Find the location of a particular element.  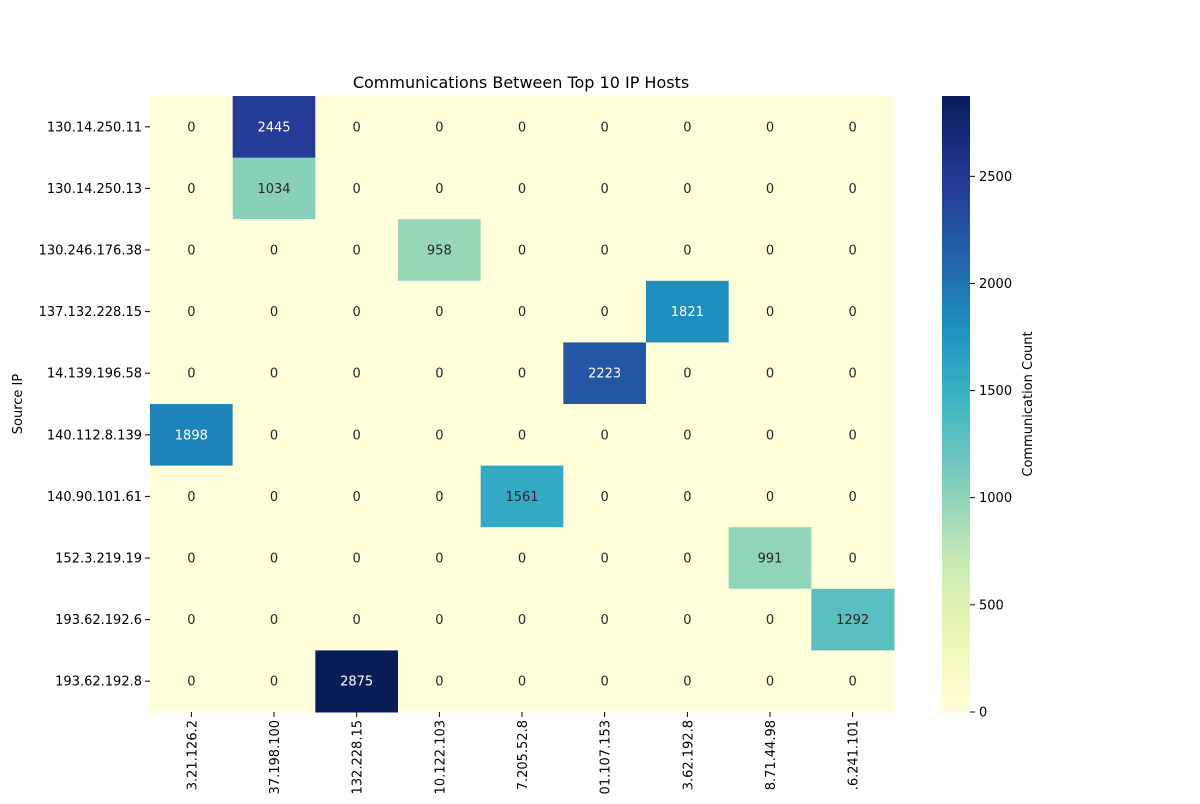

cell-value-label: 2875 is located at coordinates (356, 682).